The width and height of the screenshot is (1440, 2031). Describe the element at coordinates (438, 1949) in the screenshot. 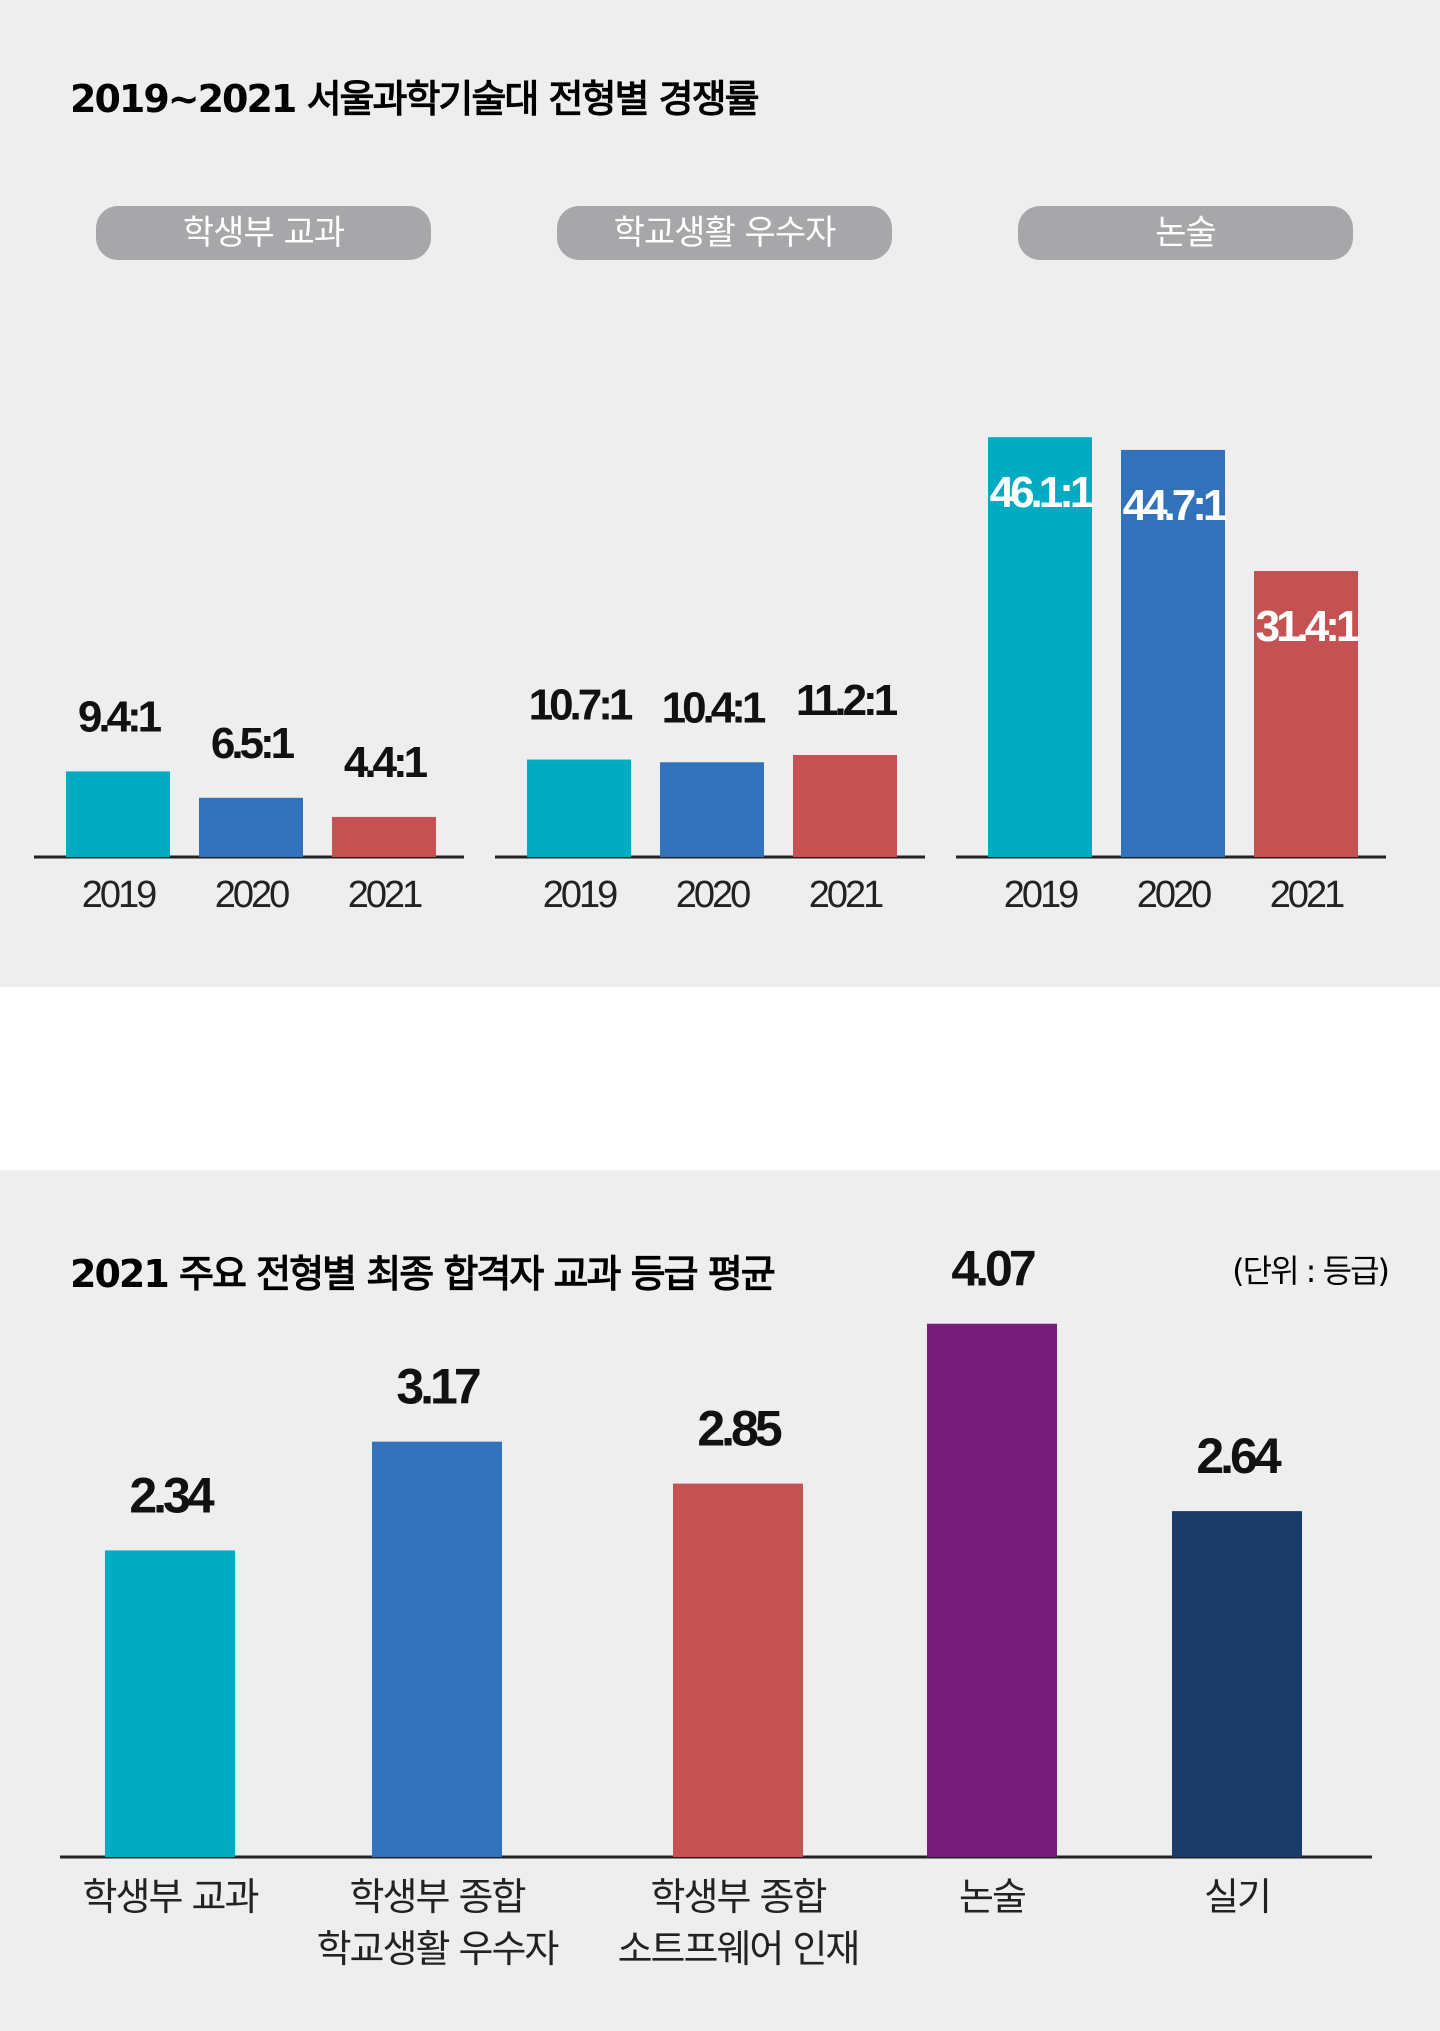

I see `category-label: 학교생활 우수자` at that location.